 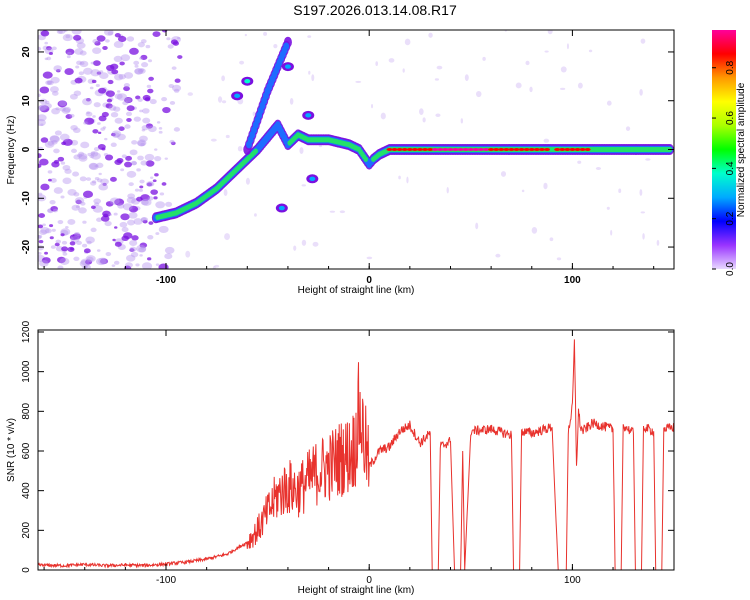 I want to click on colorbar-tick-label: 0.0, so click(x=730, y=269).